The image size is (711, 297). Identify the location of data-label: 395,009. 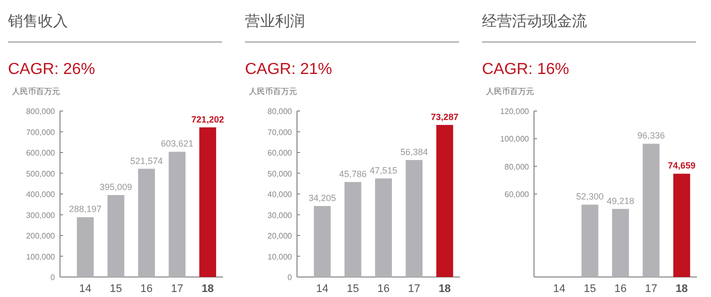
(116, 187).